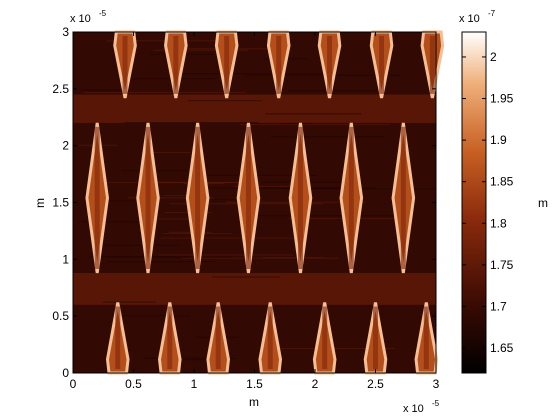  What do you see at coordinates (436, 384) in the screenshot?
I see `x-tick-label: 3` at bounding box center [436, 384].